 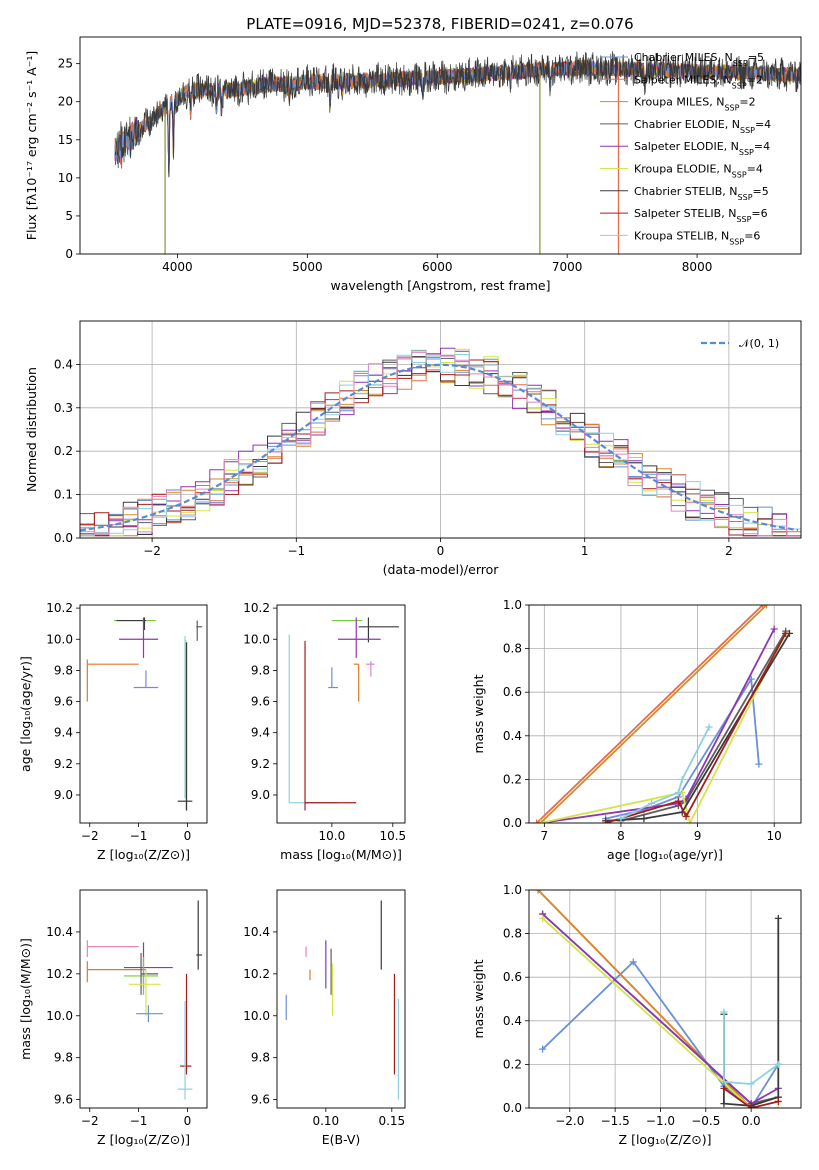 What do you see at coordinates (701, 193) in the screenshot?
I see `legend-label-6: Chabrier STELIB, NSSP=5` at bounding box center [701, 193].